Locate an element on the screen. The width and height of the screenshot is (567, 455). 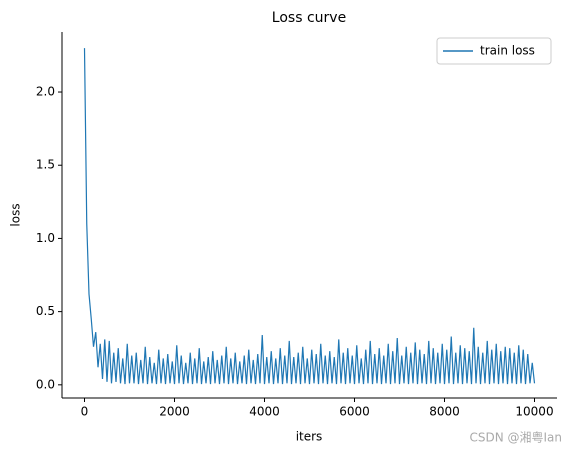
y-tick-label: 0.5 is located at coordinates (45, 311).